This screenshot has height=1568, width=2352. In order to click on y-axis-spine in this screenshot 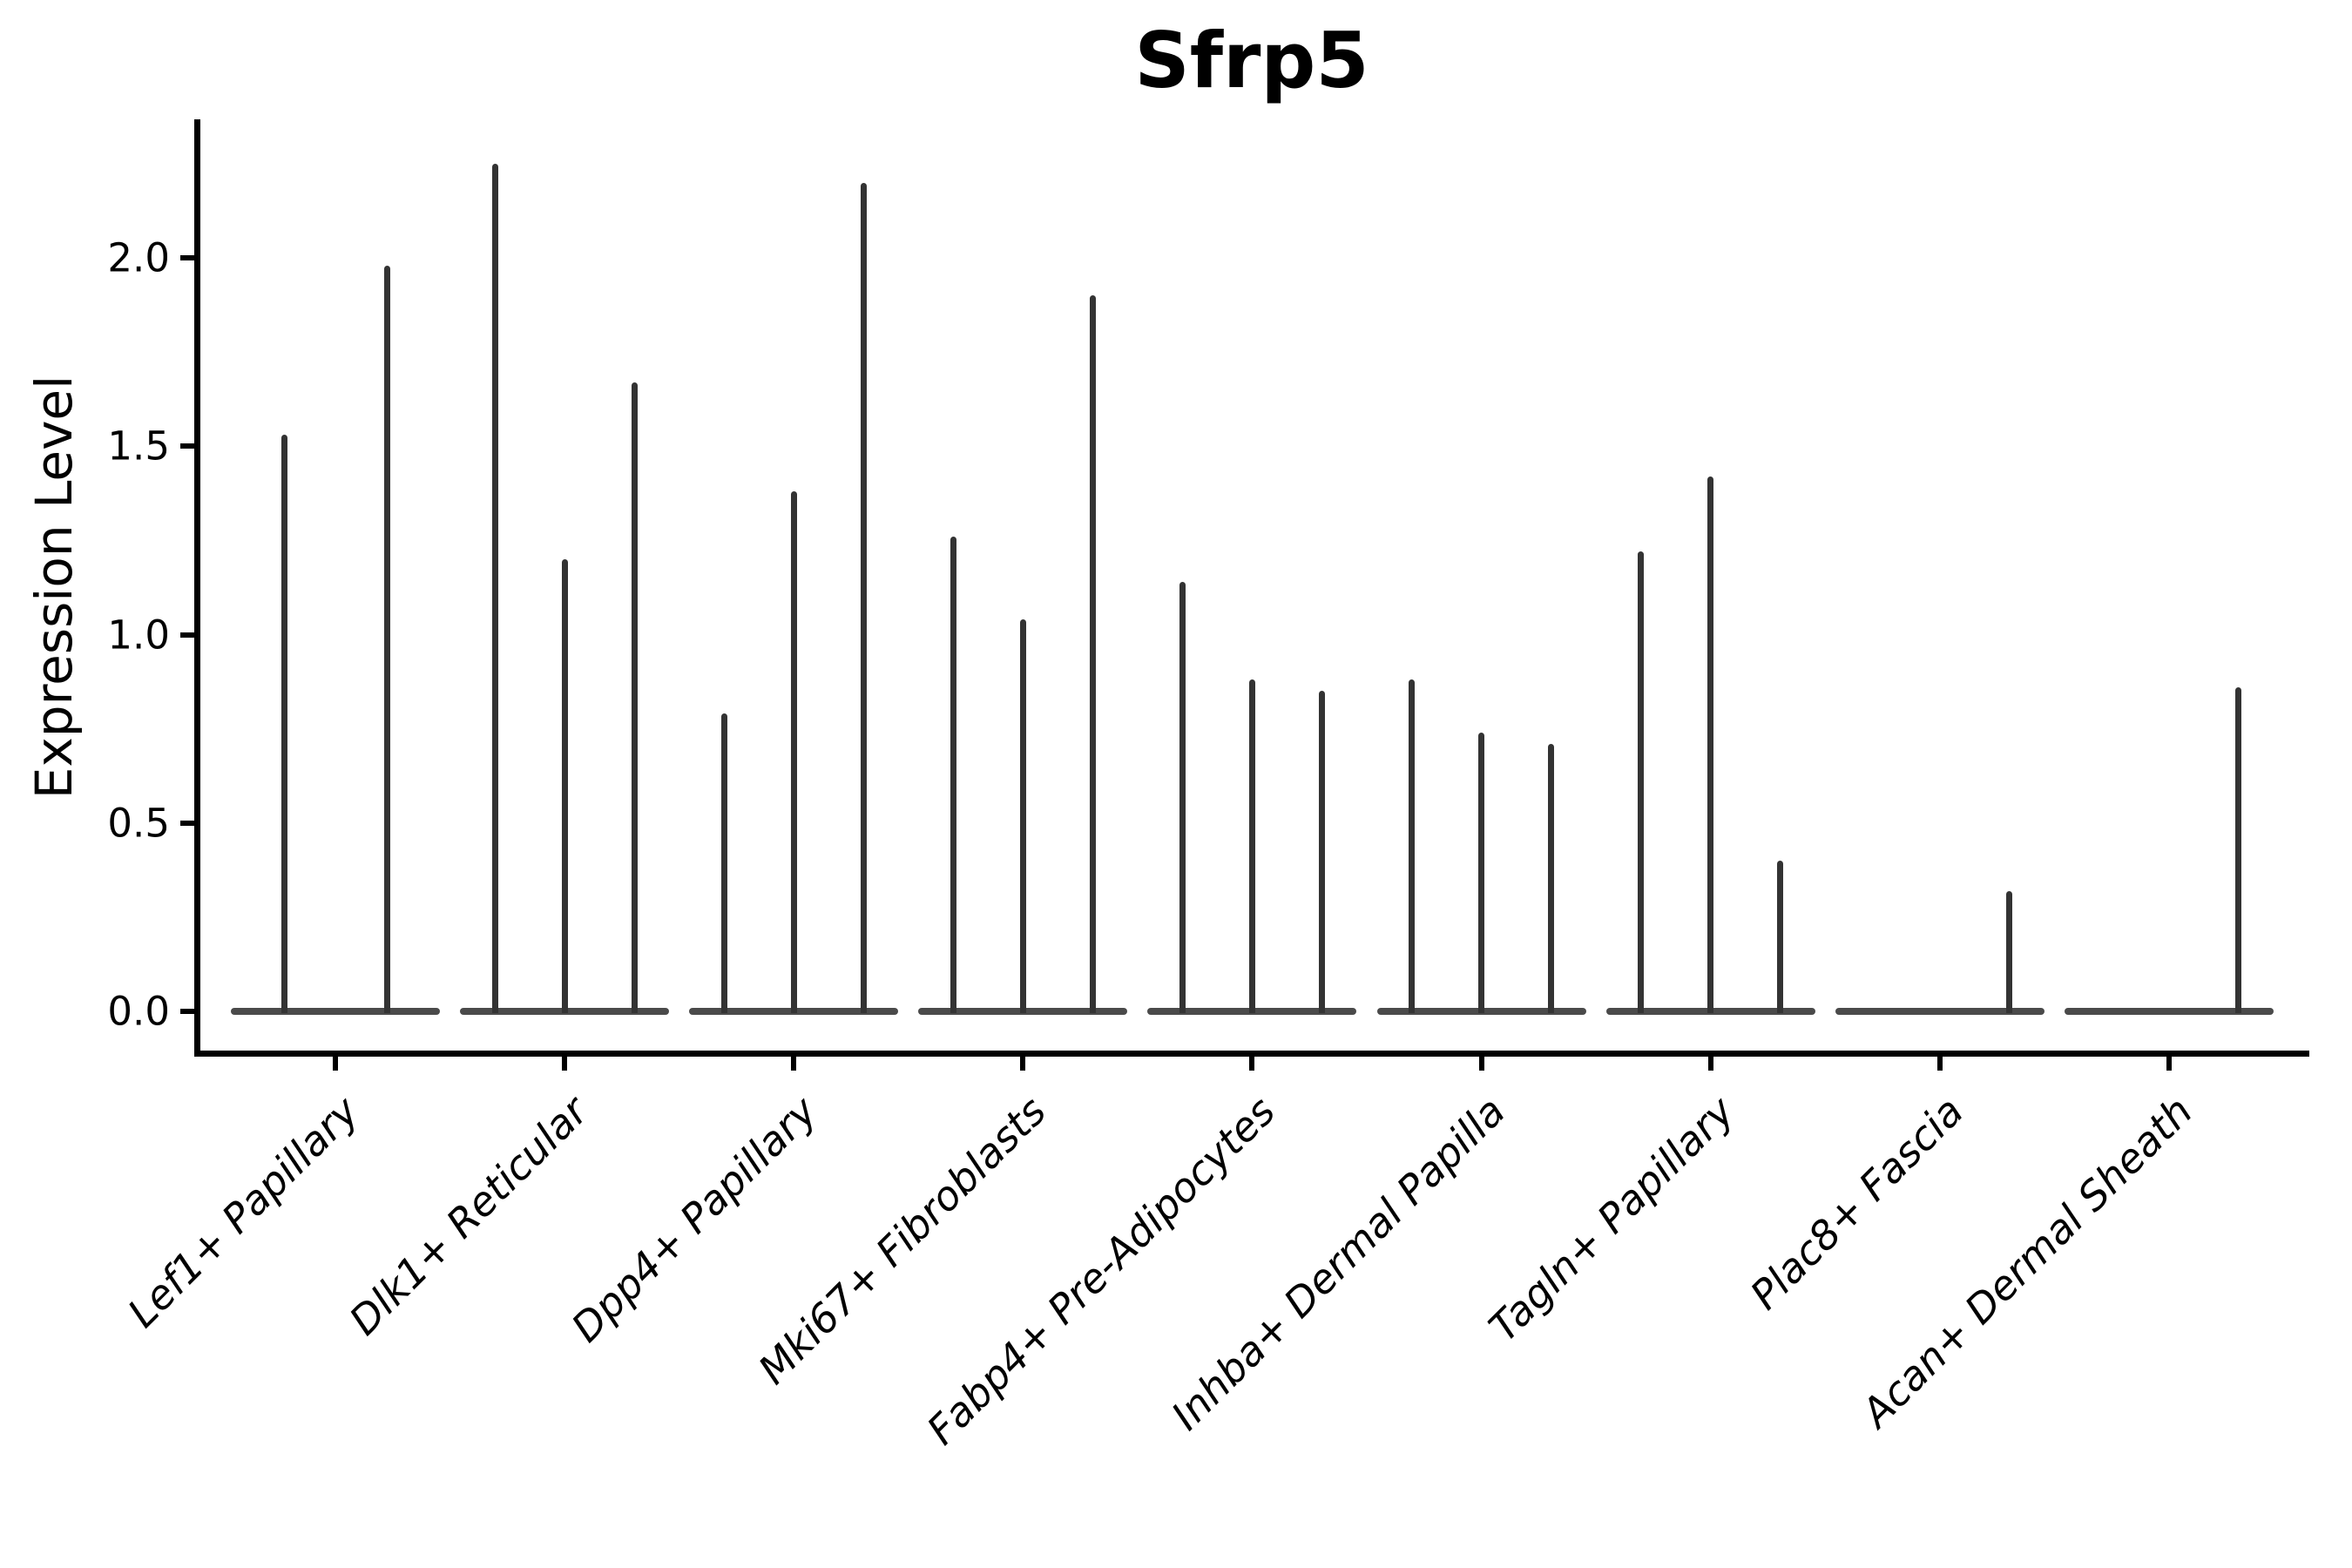, I will do `click(197, 588)`.